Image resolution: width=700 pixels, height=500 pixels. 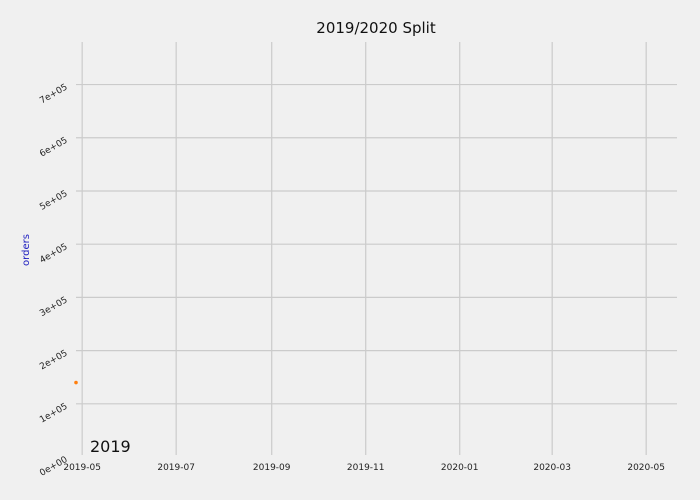 What do you see at coordinates (53, 95) in the screenshot?
I see `y-tick-label: 7e+05` at bounding box center [53, 95].